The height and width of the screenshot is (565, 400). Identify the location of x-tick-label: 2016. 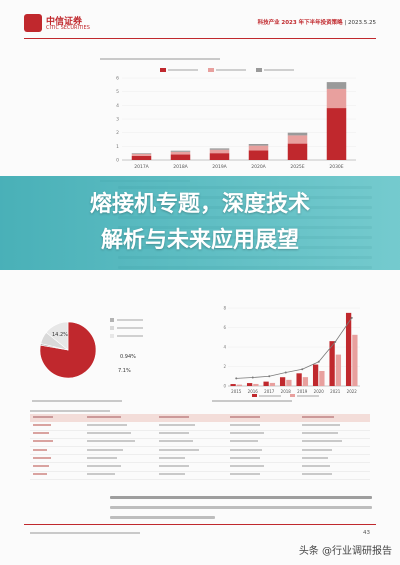
(253, 391).